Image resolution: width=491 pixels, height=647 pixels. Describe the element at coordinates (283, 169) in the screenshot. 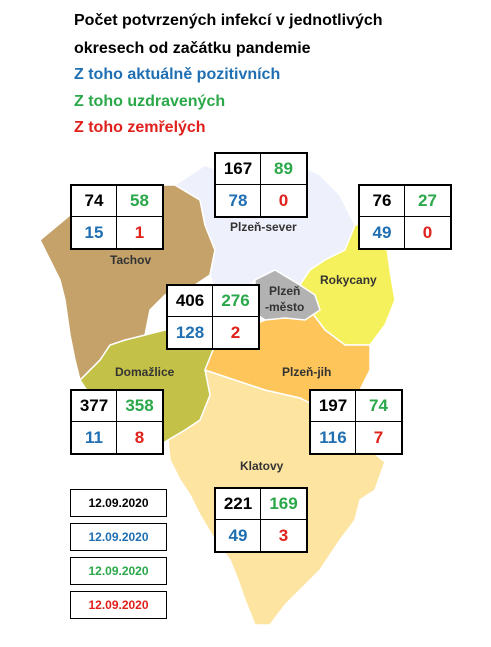

I see `recovered-value: 89` at that location.